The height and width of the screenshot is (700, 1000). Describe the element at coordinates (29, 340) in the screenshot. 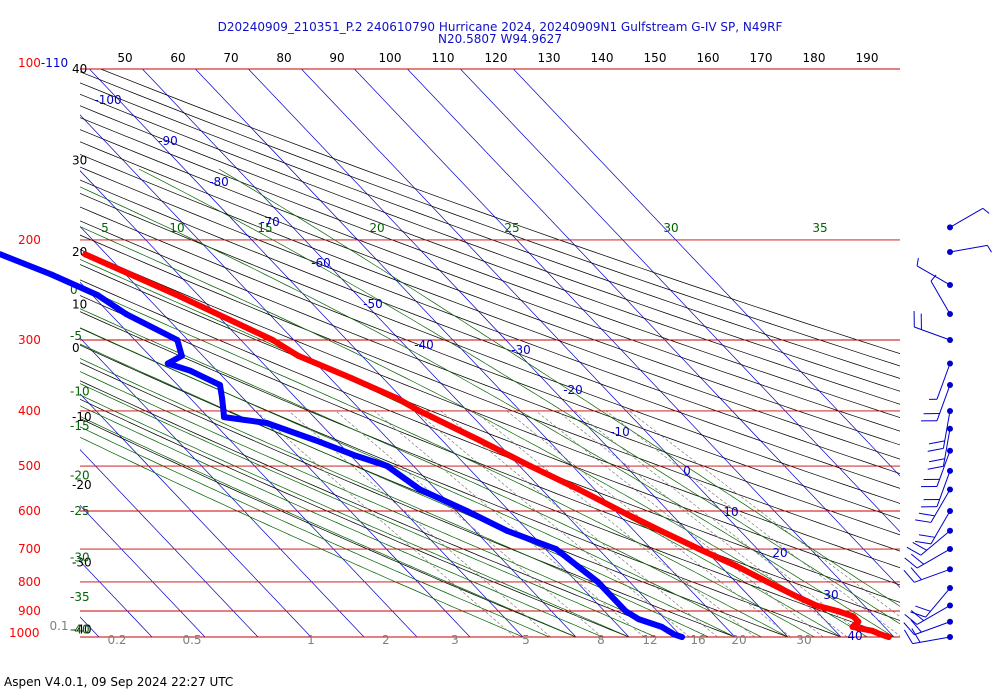

I see `pressure-label: 300` at that location.